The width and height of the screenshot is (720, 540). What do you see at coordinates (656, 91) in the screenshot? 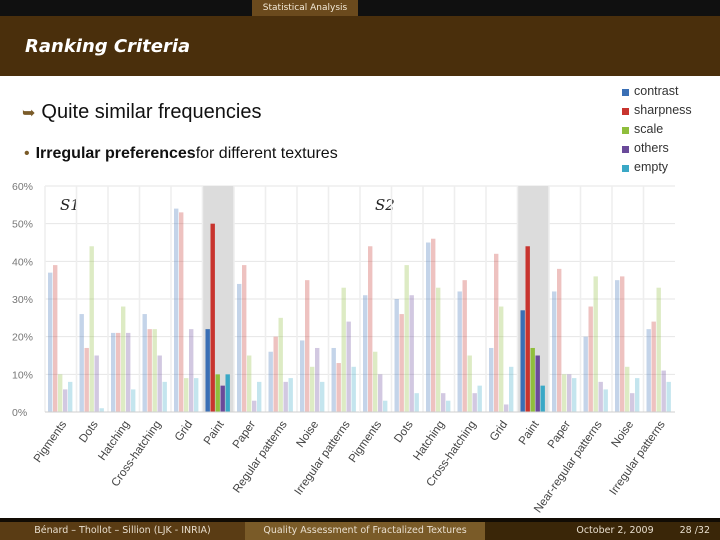
I see `legend-label: contrast` at bounding box center [656, 91].